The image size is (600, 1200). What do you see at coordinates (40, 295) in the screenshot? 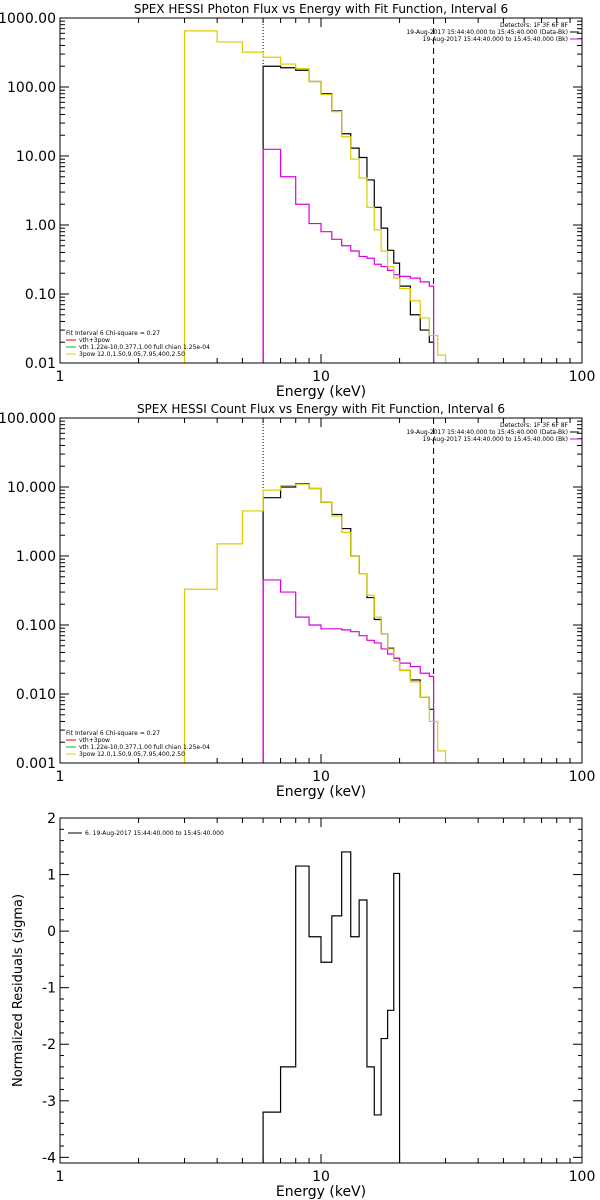
I see `y-tick-label: 0.10` at bounding box center [40, 295].